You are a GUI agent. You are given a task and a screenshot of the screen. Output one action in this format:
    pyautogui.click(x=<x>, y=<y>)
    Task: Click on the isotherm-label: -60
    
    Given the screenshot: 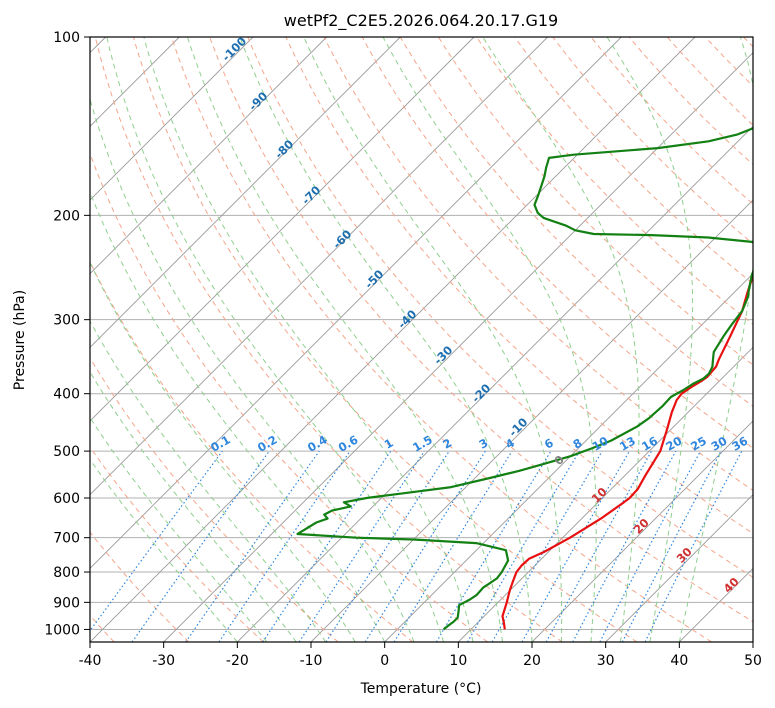 What is the action you would take?
    pyautogui.click(x=342, y=239)
    